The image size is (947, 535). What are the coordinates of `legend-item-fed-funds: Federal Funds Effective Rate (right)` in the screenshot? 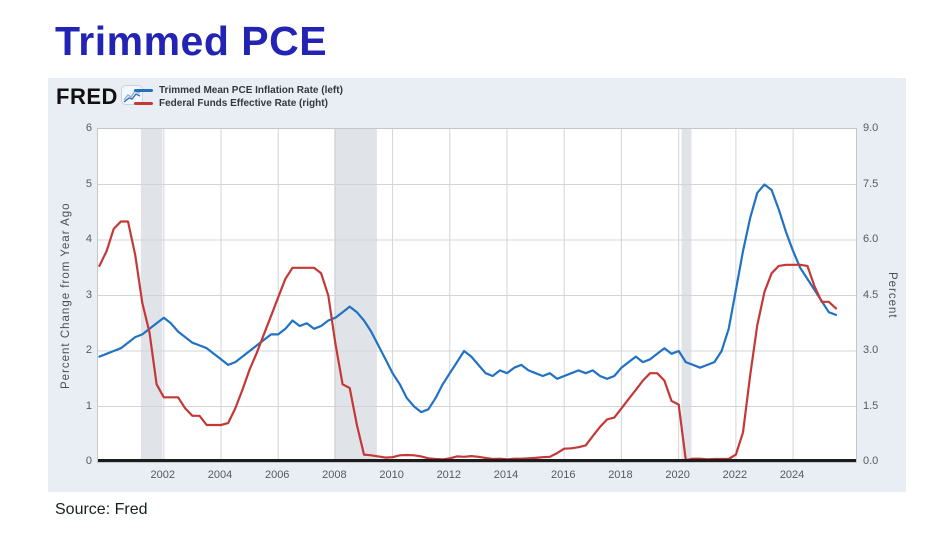 It's located at (238, 103).